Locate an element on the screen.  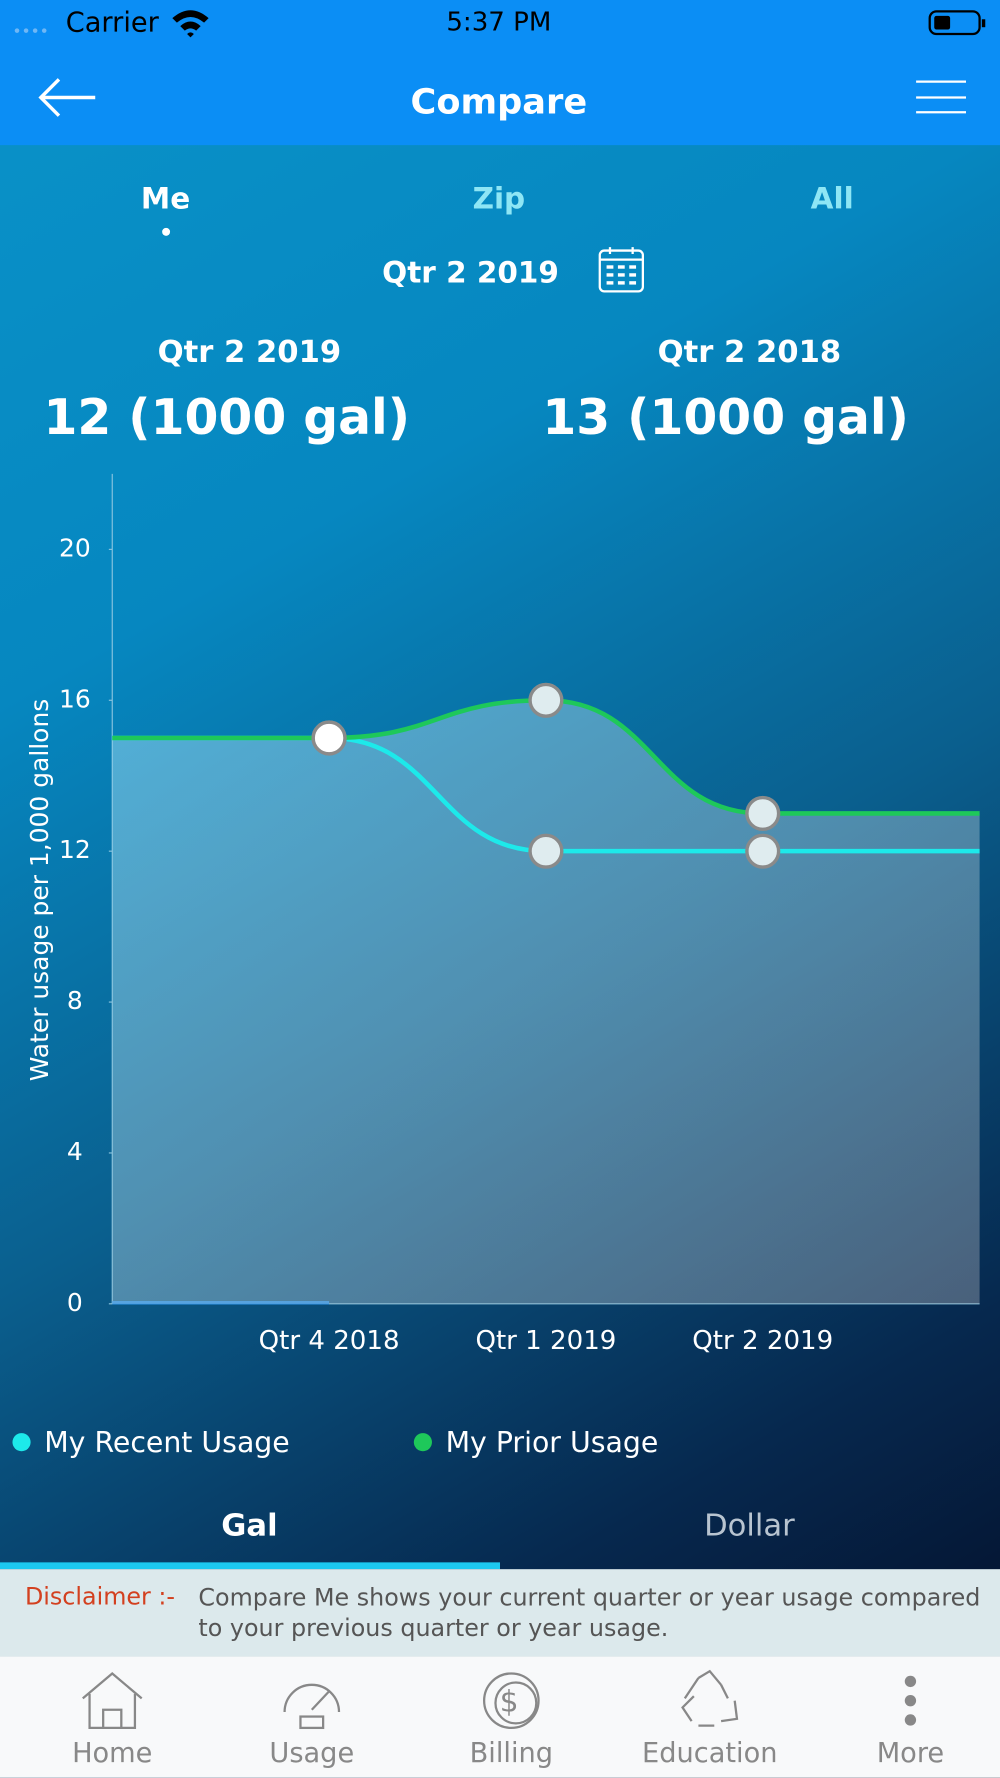
y-tick-label: 20 is located at coordinates (75, 547).